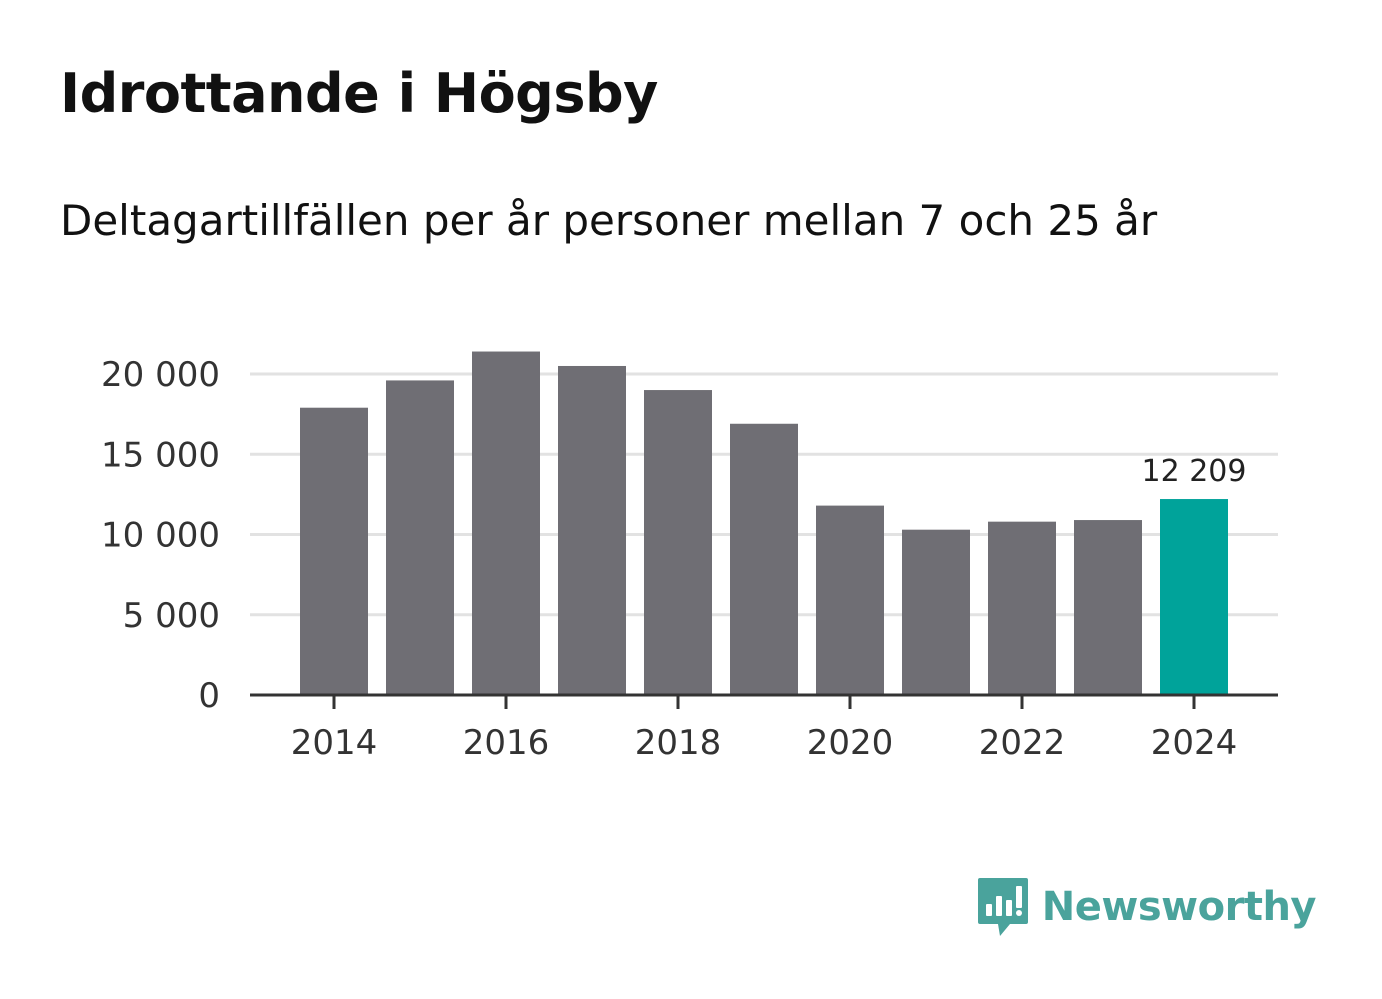 This screenshot has width=1382, height=999. I want to click on bar-2022, so click(1022, 608).